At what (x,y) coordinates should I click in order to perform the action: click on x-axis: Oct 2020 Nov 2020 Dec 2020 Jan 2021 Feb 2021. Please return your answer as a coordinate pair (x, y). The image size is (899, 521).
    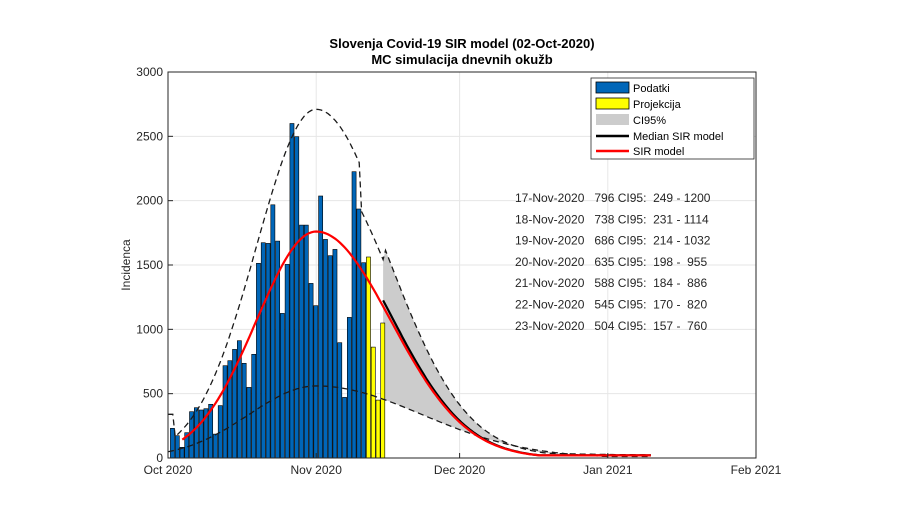
    Looking at the image, I should click on (463, 465).